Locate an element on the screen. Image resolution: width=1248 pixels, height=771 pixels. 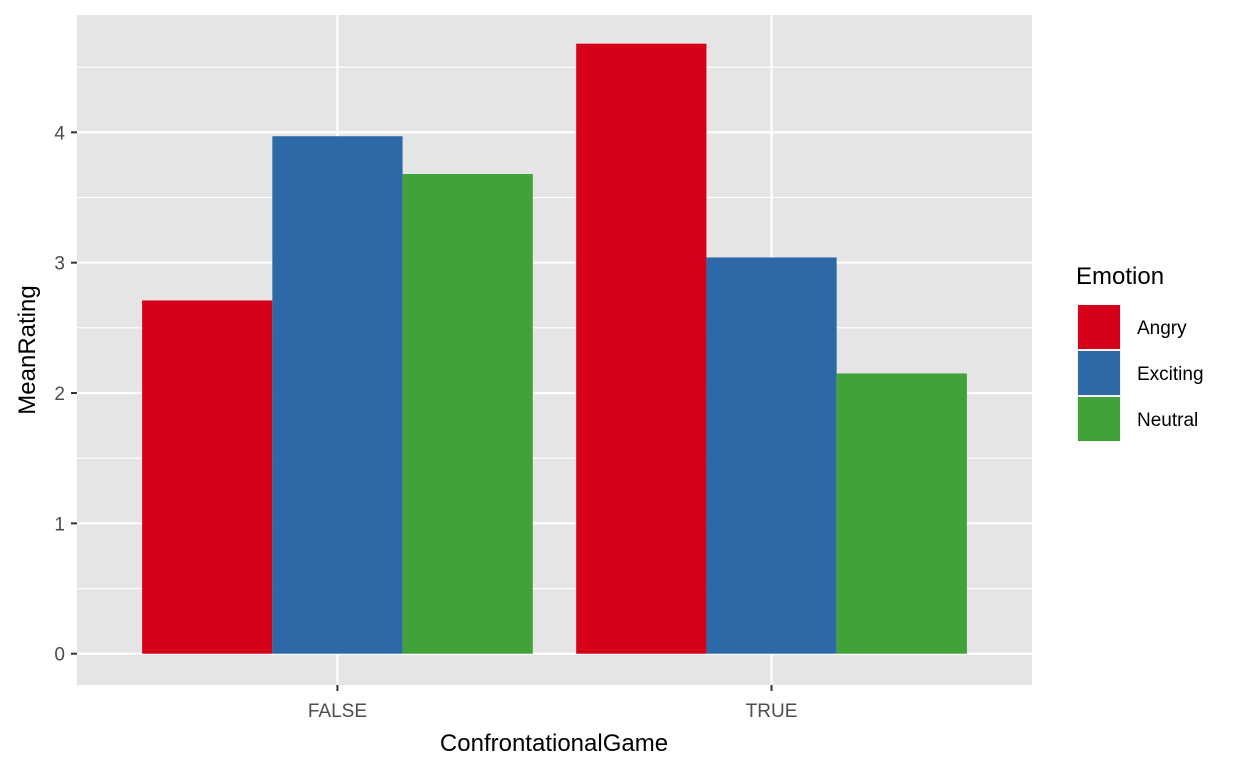
legend-label: Neutral is located at coordinates (1167, 420).